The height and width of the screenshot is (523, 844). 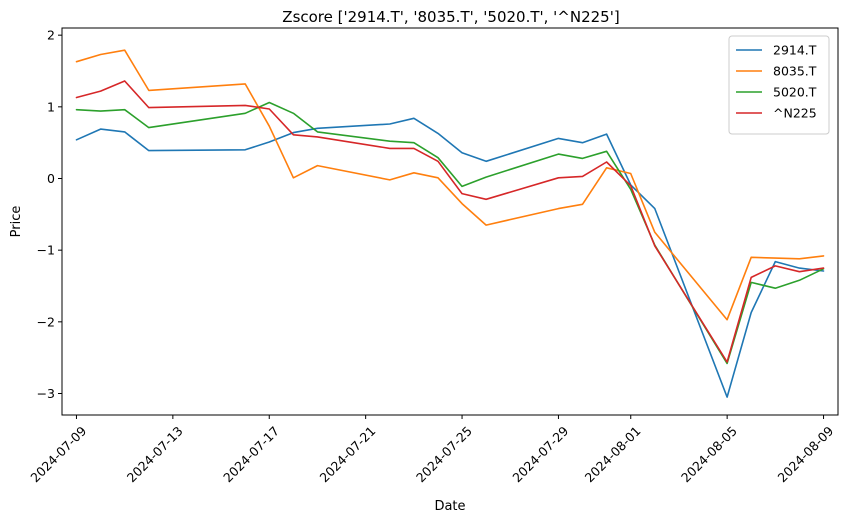 What do you see at coordinates (449, 506) in the screenshot?
I see `x-axis-label: Date` at bounding box center [449, 506].